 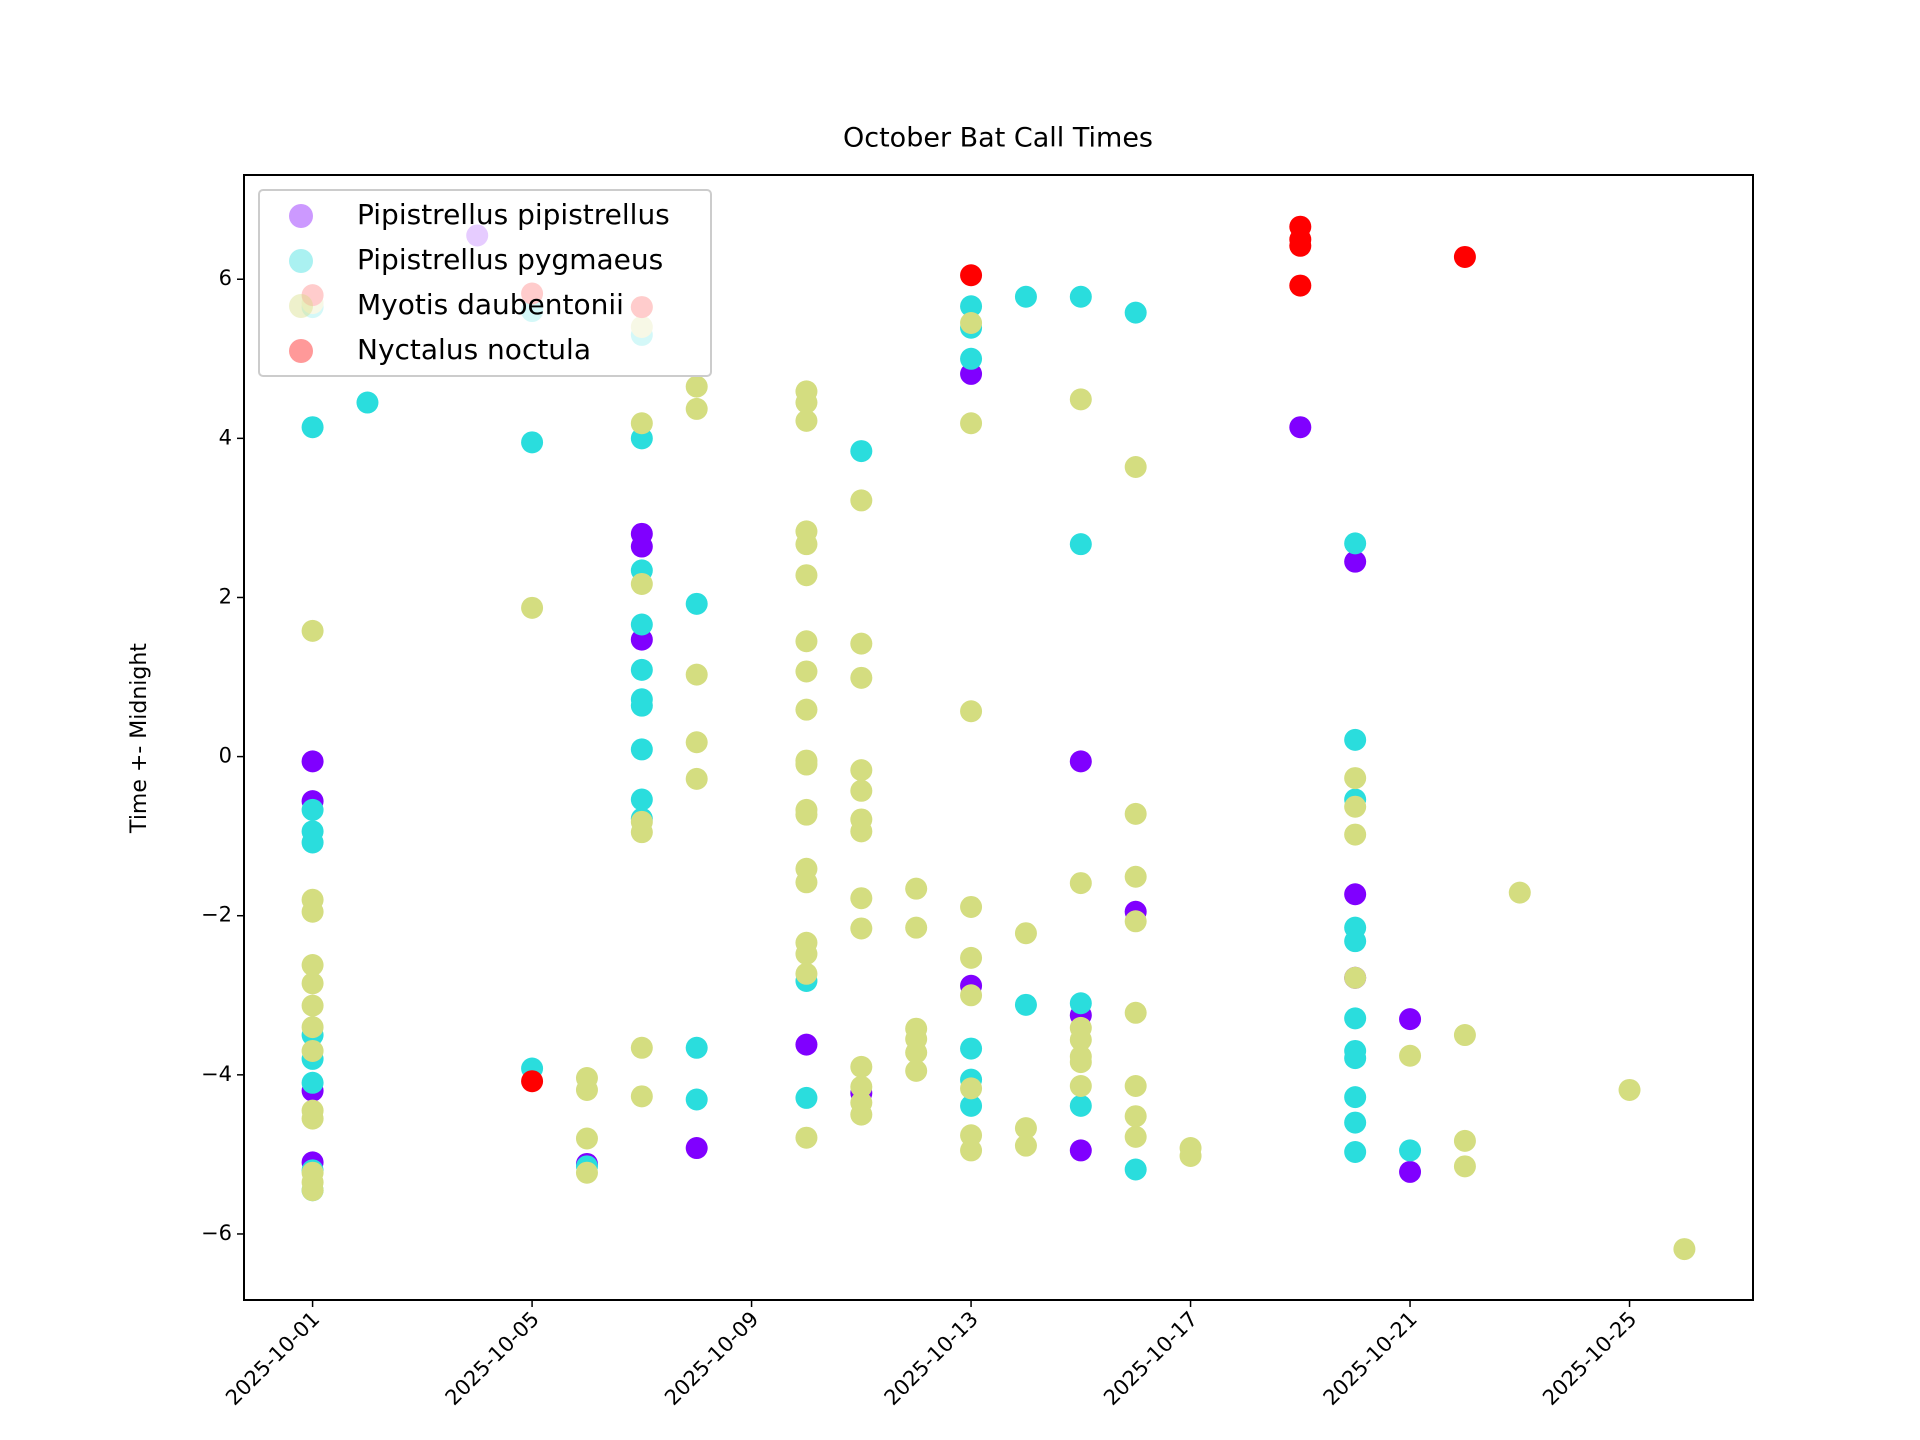 I want to click on y-tick-label: −4, so click(x=216, y=1074).